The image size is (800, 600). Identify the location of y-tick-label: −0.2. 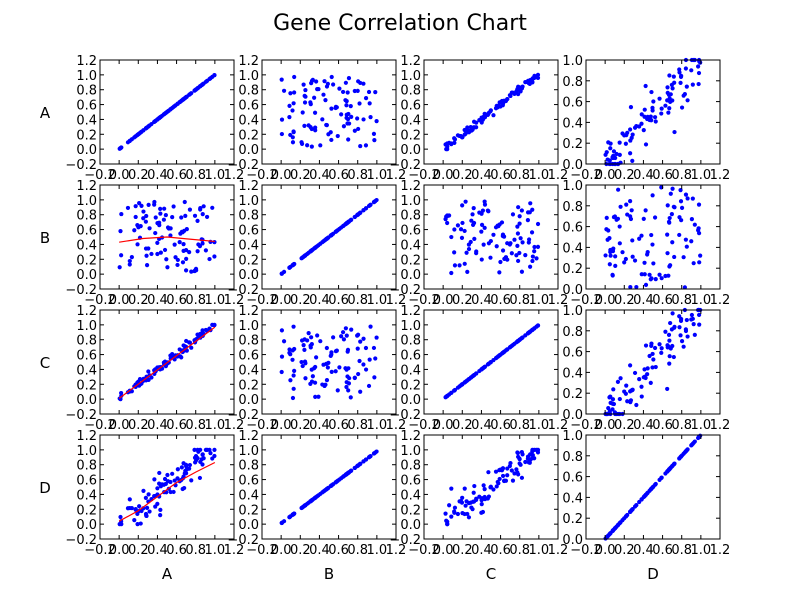
(405, 540).